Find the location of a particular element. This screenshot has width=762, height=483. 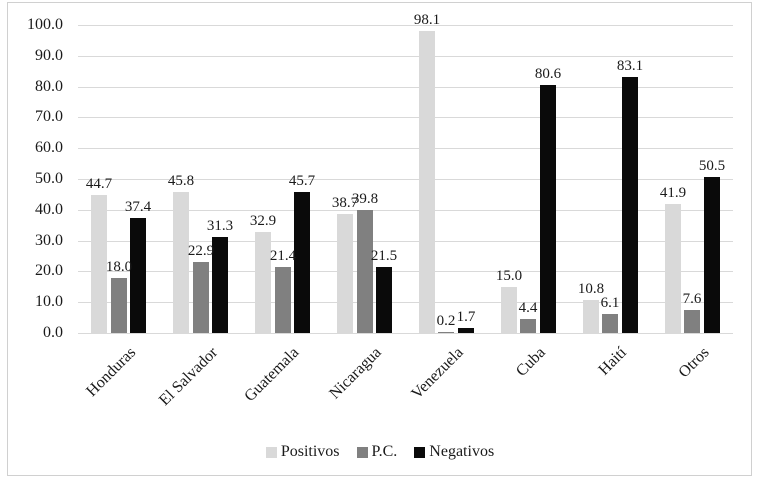

y-tick-label: 30.0 is located at coordinates (49, 240).